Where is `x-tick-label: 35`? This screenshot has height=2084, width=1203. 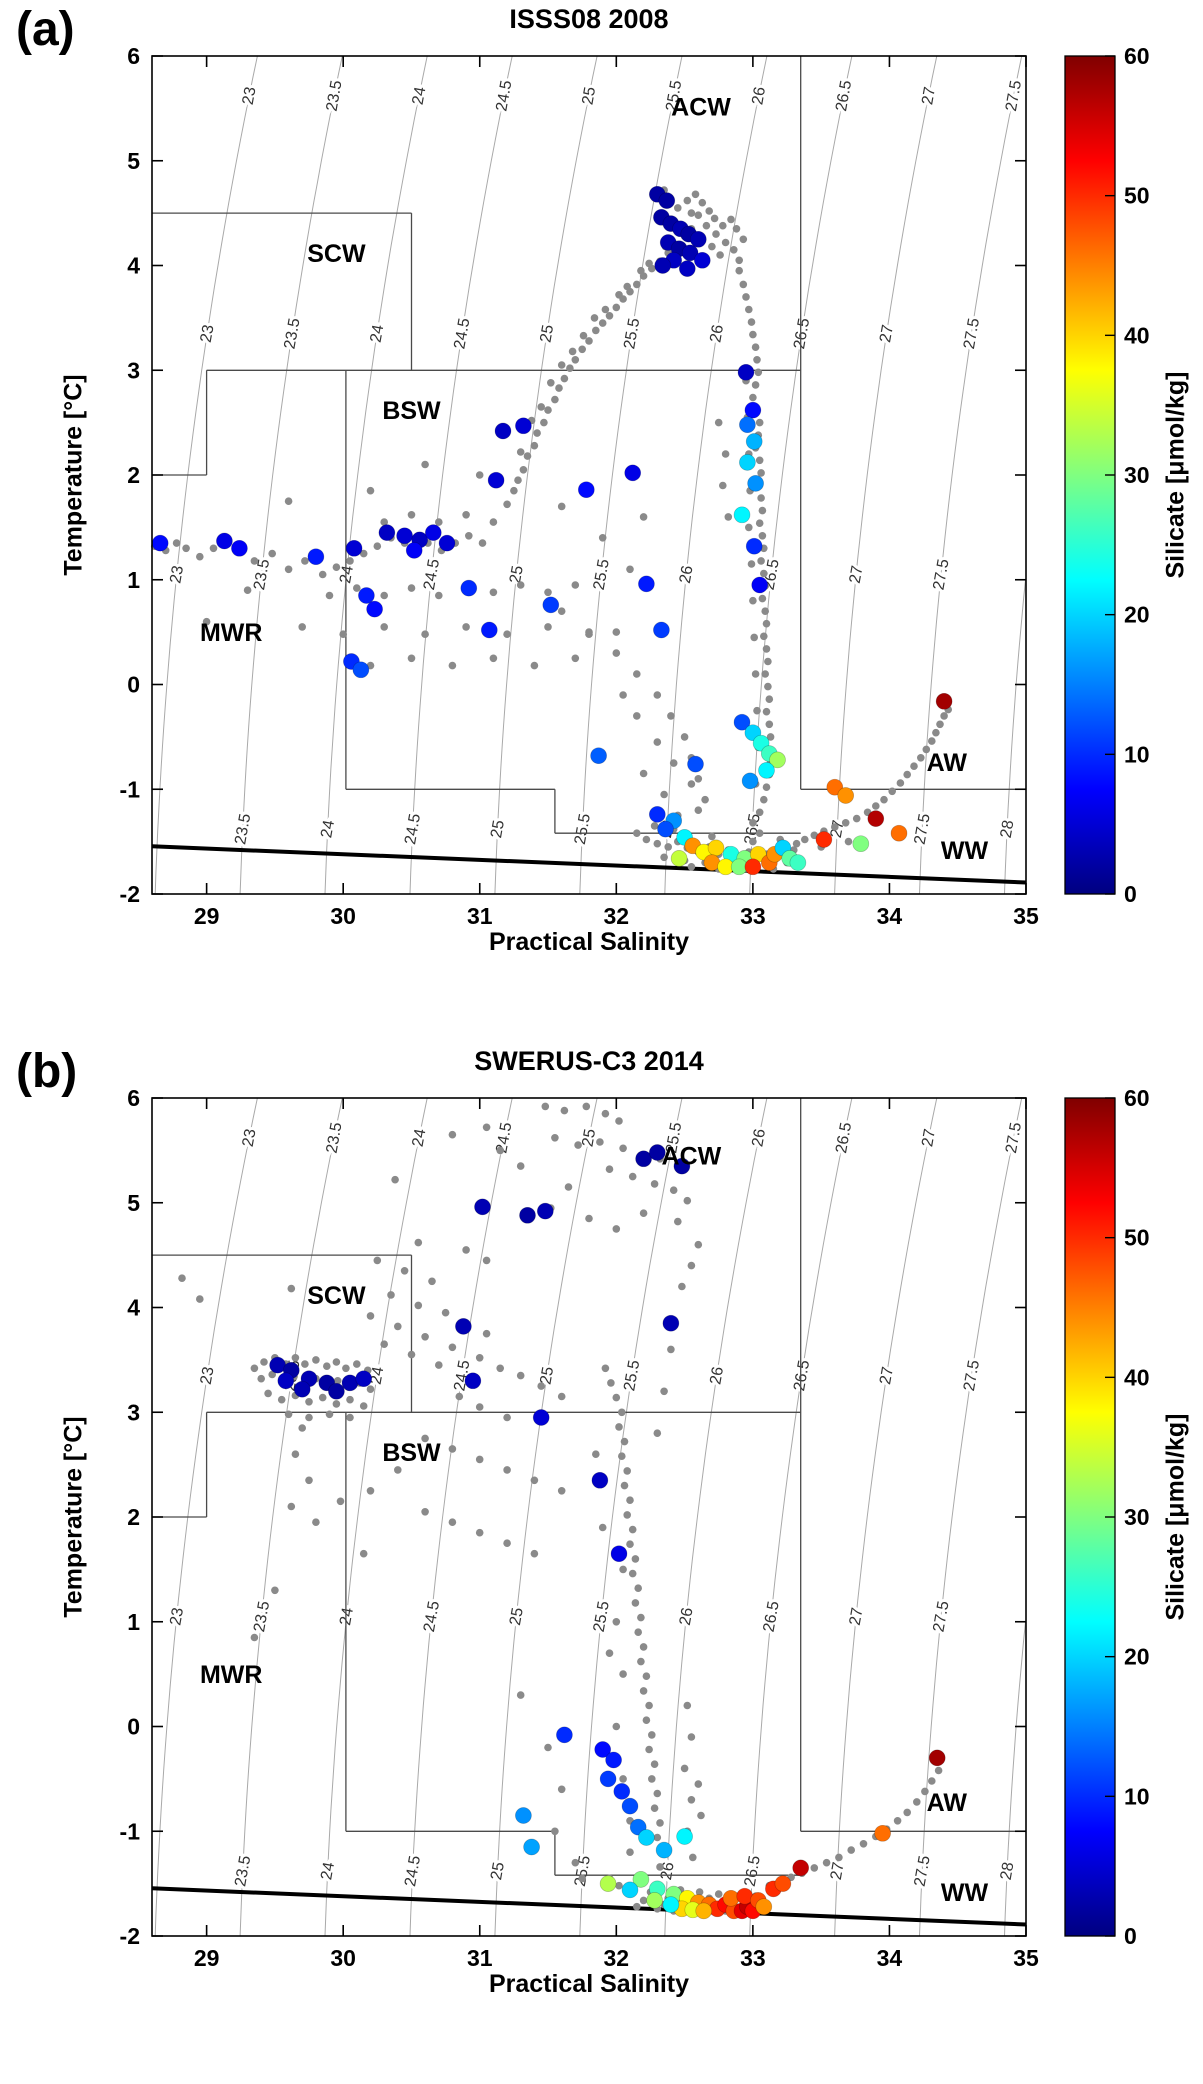 x-tick-label: 35 is located at coordinates (1026, 1958).